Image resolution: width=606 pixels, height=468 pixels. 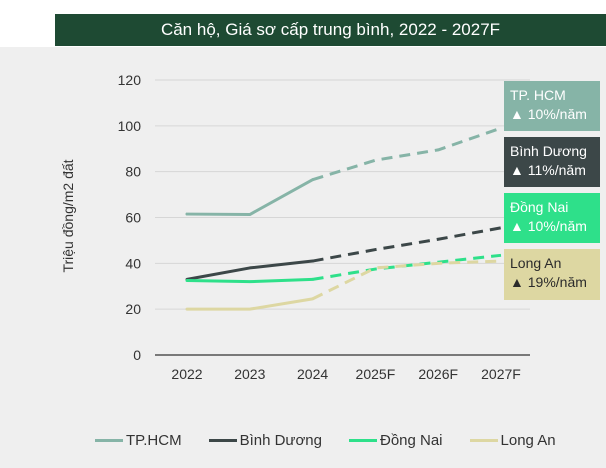 I want to click on x-tick-label: 2023, so click(x=249, y=374).